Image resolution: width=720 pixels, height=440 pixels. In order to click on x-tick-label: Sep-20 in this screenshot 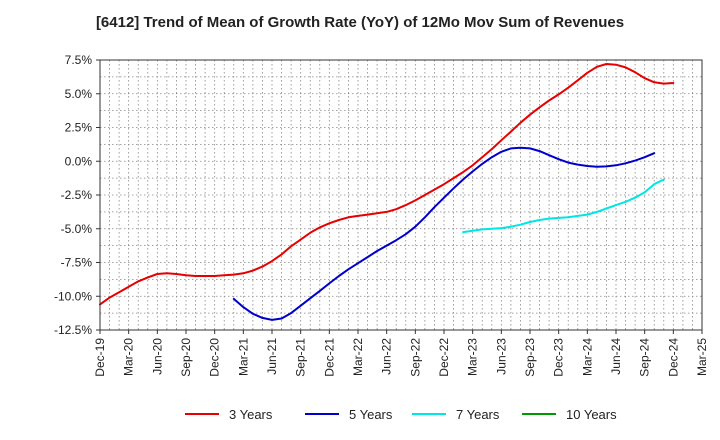, I will do `click(186, 357)`.